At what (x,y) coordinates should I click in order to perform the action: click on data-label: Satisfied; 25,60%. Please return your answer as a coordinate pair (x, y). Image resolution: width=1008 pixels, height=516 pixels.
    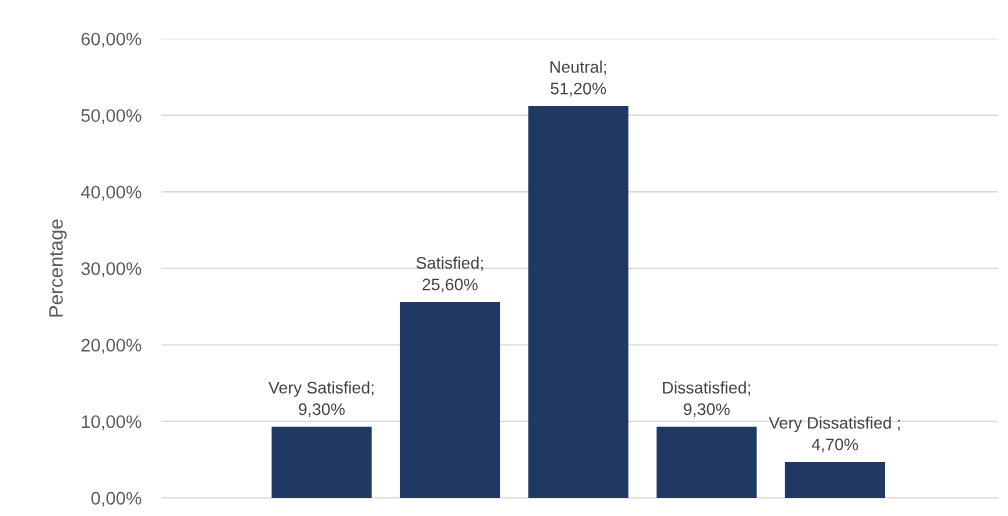
    Looking at the image, I should click on (449, 274).